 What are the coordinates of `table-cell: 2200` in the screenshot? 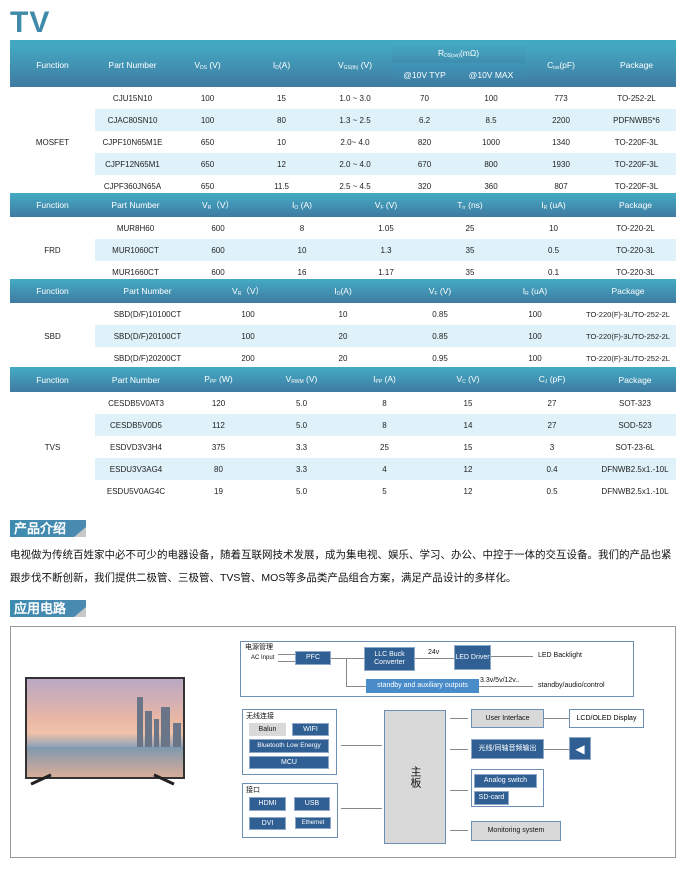 It's located at (561, 120).